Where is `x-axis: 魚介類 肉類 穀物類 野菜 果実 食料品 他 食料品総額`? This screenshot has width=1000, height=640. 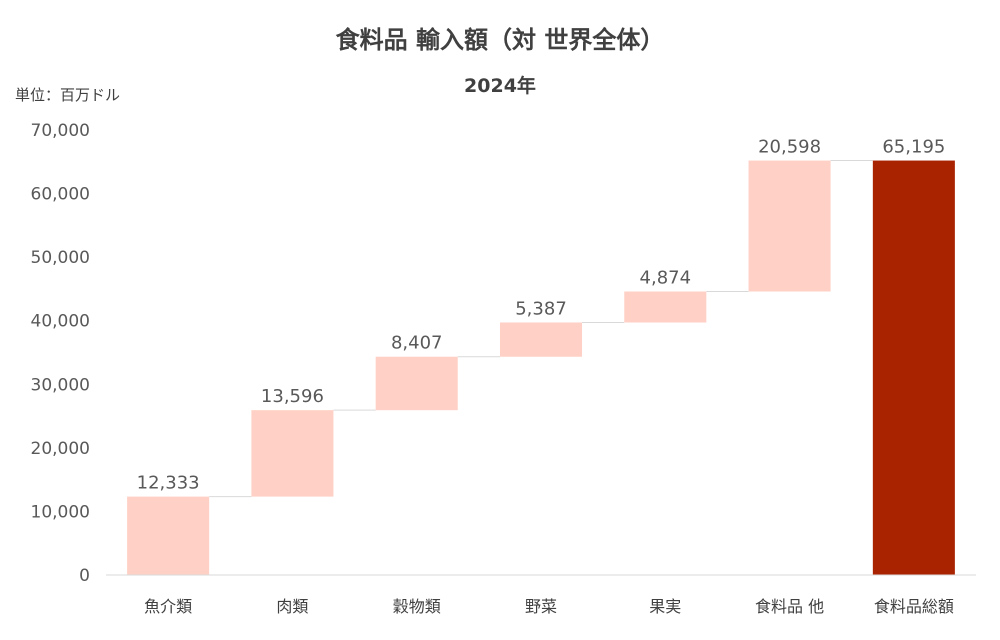 x-axis: 魚介類 肉類 穀物類 野菜 果実 食料品 他 食料品総額 is located at coordinates (549, 606).